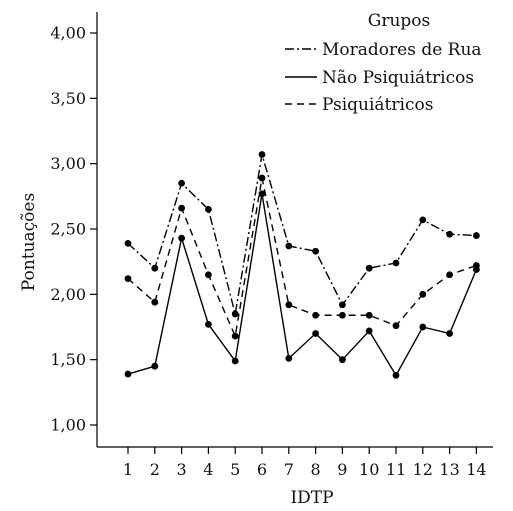 This screenshot has width=513, height=511. Describe the element at coordinates (369, 469) in the screenshot. I see `x-tick-label: 10` at that location.